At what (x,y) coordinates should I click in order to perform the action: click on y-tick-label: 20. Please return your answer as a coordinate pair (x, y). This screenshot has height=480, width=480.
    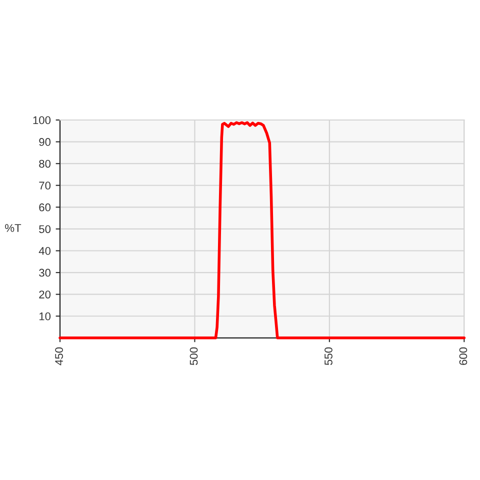
    Looking at the image, I should click on (45, 294).